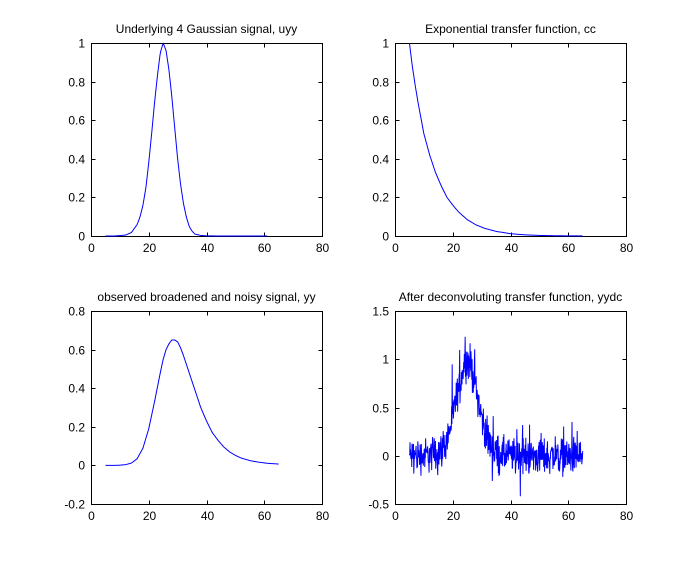 The height and width of the screenshot is (572, 692). I want to click on y-tick-label: -0.5, so click(378, 505).